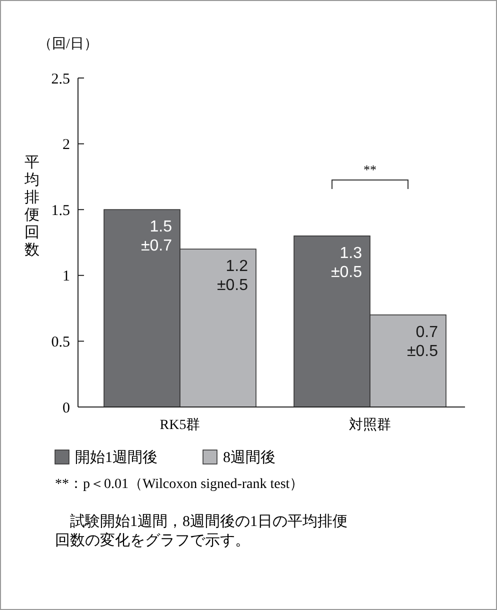  I want to click on y-axis-title: 平均排便回数, so click(32, 206).